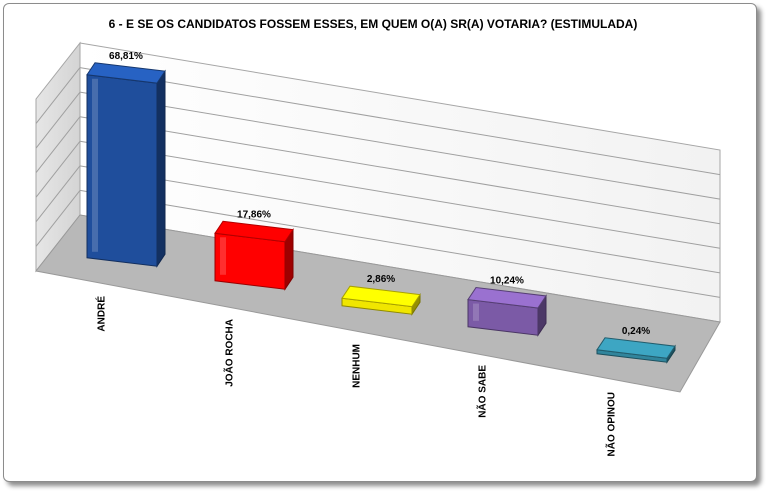  I want to click on category-label: ANDRÉ, so click(101, 314).